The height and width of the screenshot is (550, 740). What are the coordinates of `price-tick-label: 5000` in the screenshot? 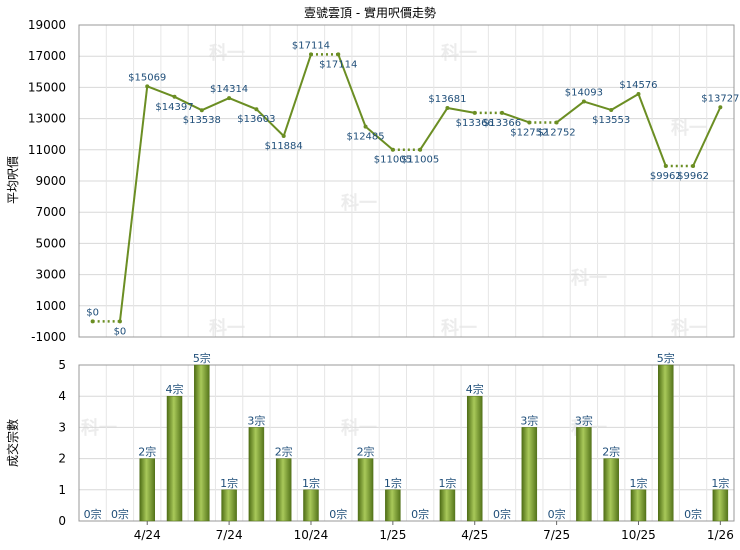 It's located at (50, 243).